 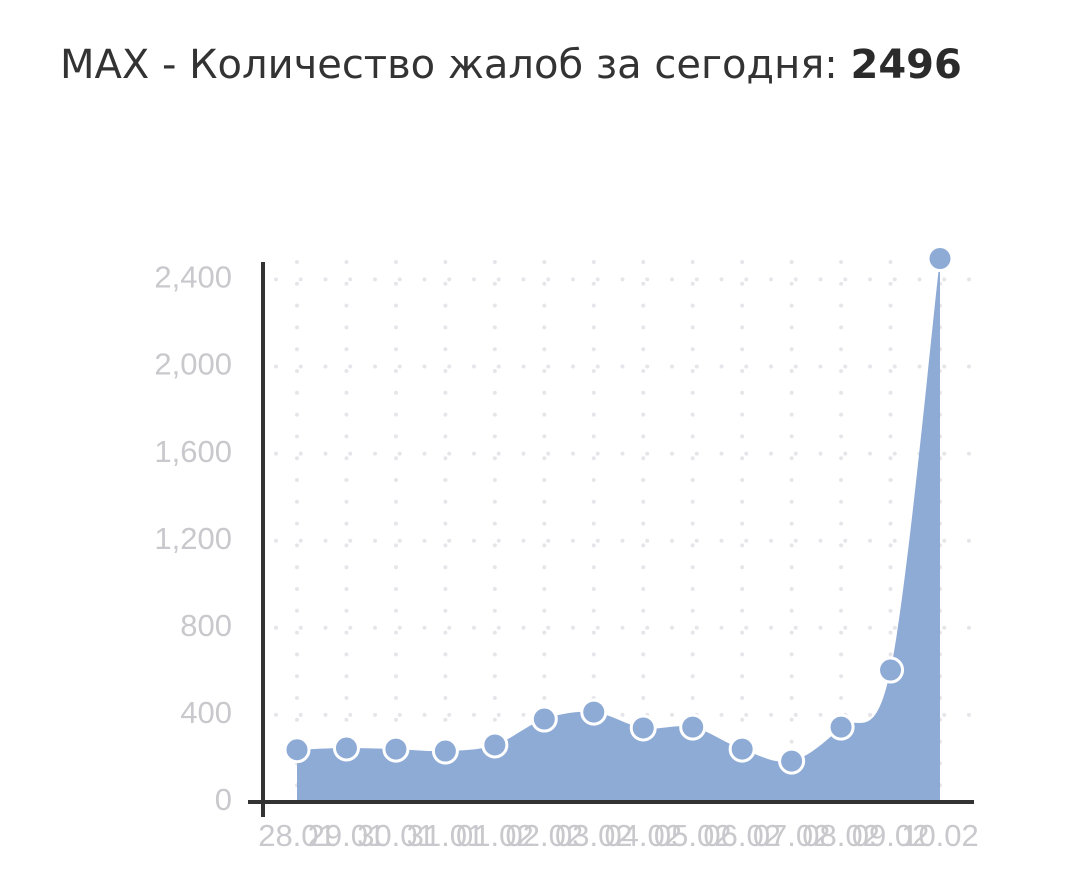 I want to click on x-tick-label: 02.02, so click(x=545, y=835).